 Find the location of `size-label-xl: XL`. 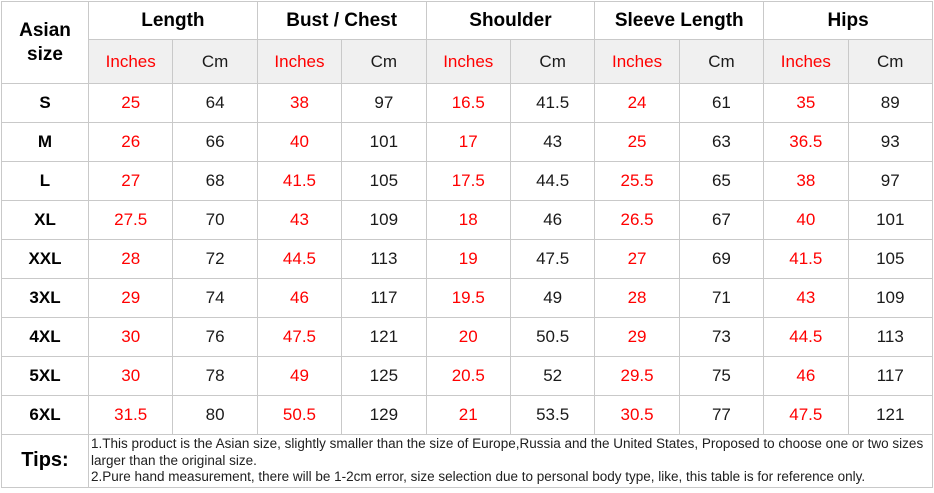

size-label-xl: XL is located at coordinates (45, 220).